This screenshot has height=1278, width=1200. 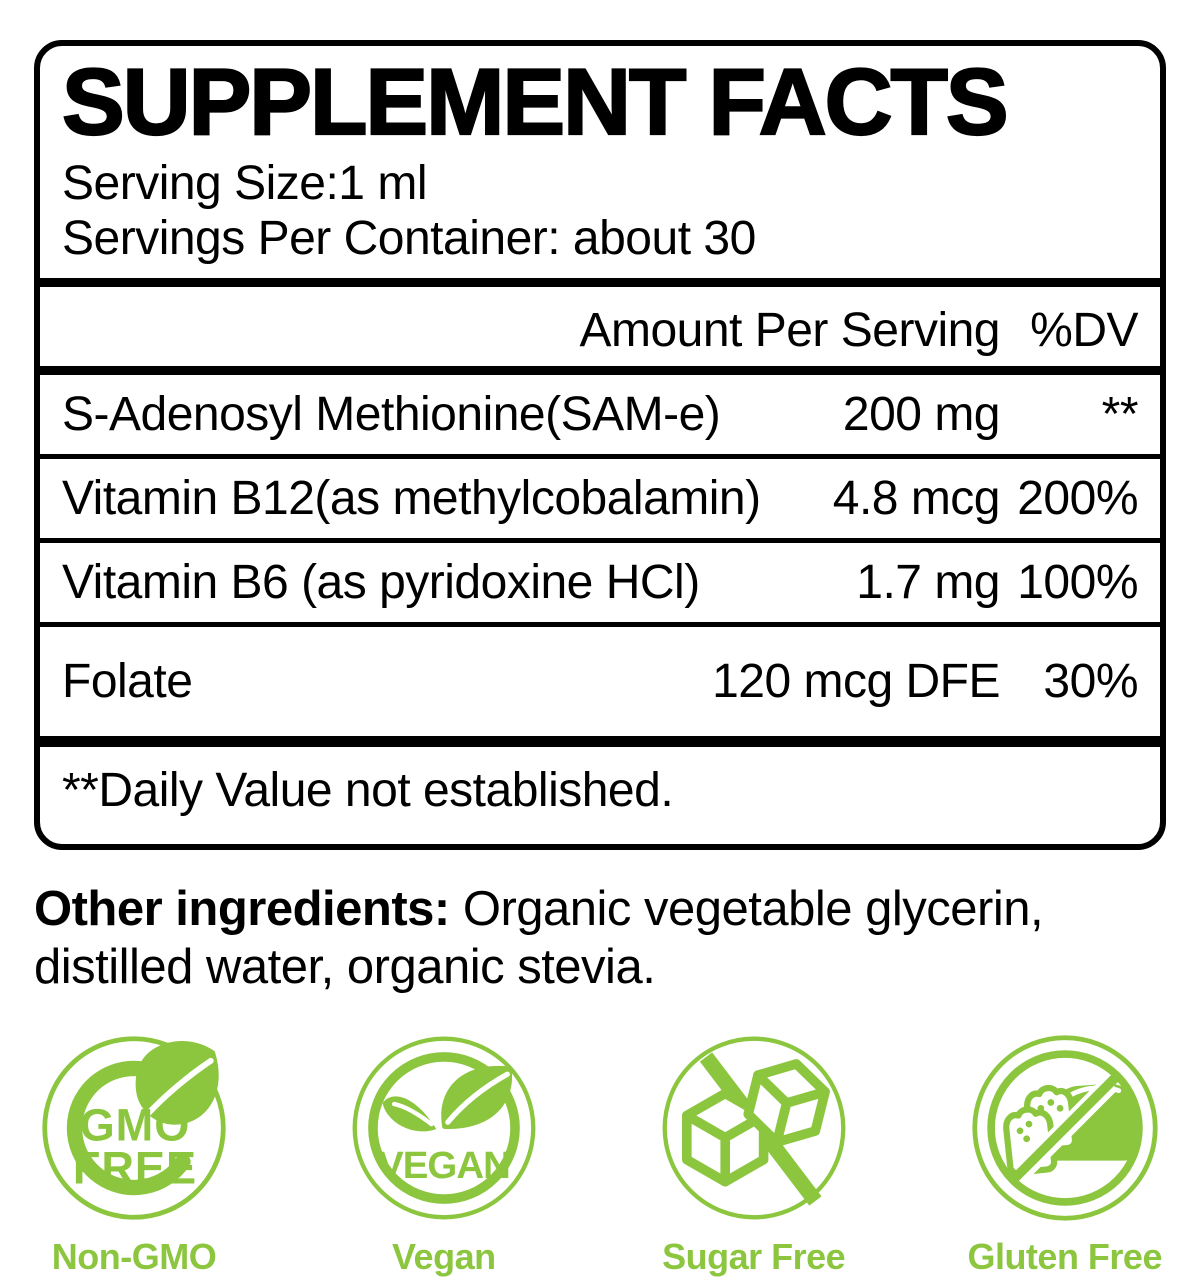 What do you see at coordinates (381, 583) in the screenshot?
I see `ingredient-name: Vitamin B6 (as pyridoxine HCl)` at bounding box center [381, 583].